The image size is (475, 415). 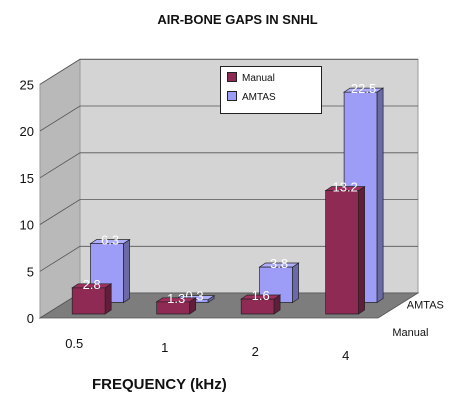 I want to click on y-tick-label: 0, so click(x=30, y=318).